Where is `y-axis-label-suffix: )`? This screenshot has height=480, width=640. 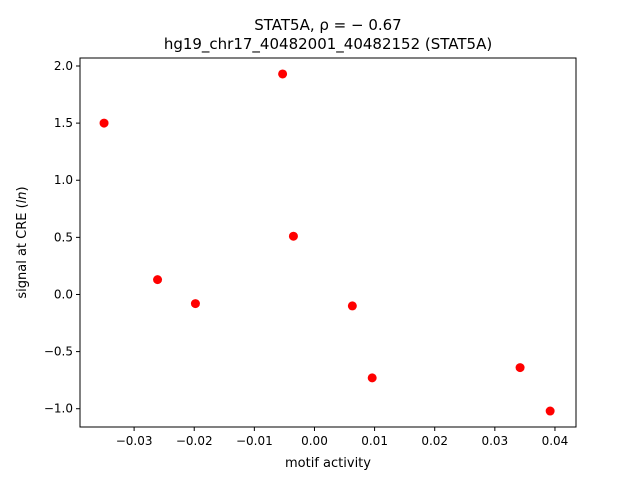
y-axis-label-suffix: ) is located at coordinates (22, 188).